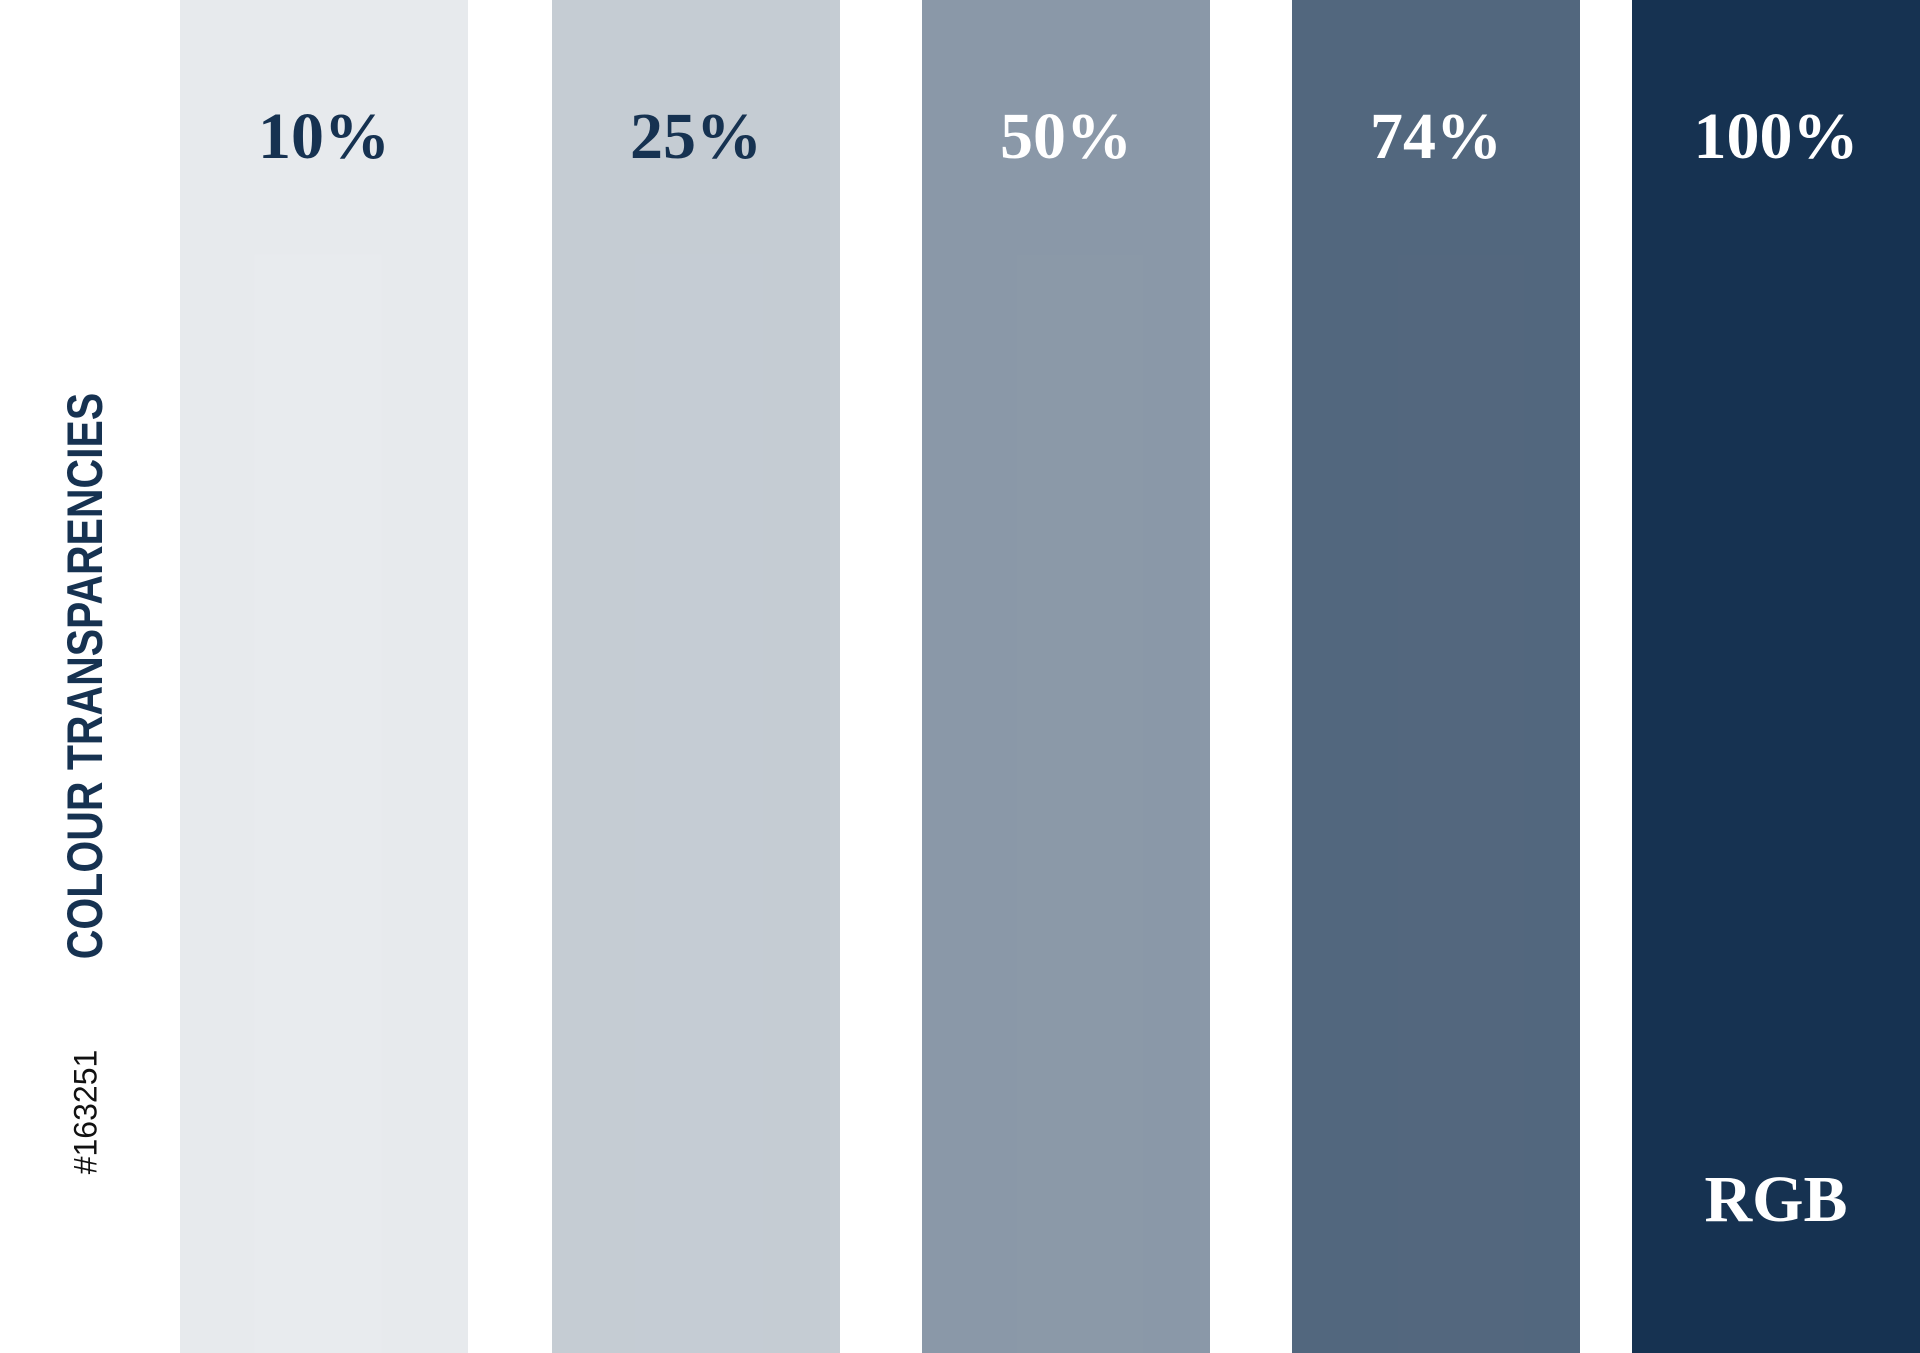 This screenshot has height=1353, width=1920. Describe the element at coordinates (85, 1112) in the screenshot. I see `hex-code: #163251` at that location.